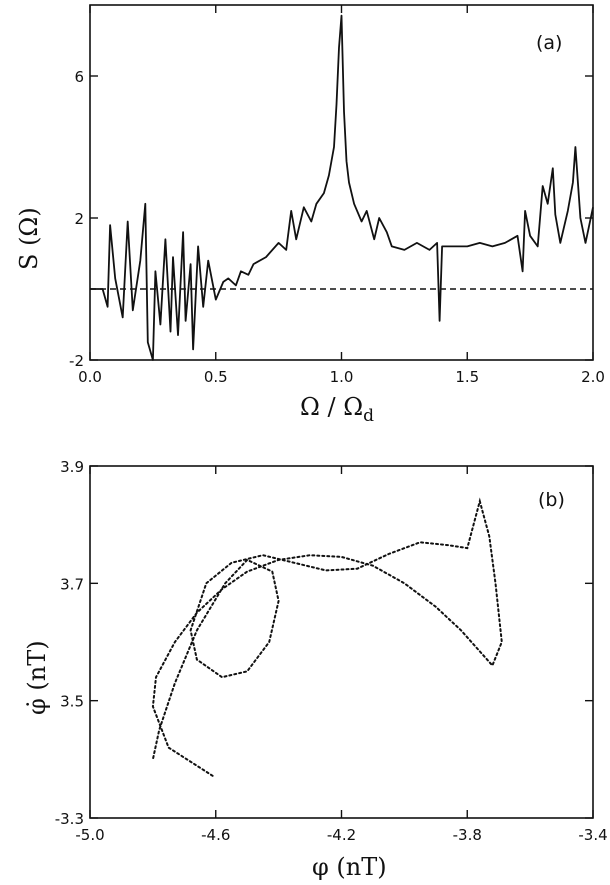 The image size is (610, 885). Describe the element at coordinates (337, 409) in the screenshot. I see `panel-a-x-axis-label: Ω / Ωd` at that location.